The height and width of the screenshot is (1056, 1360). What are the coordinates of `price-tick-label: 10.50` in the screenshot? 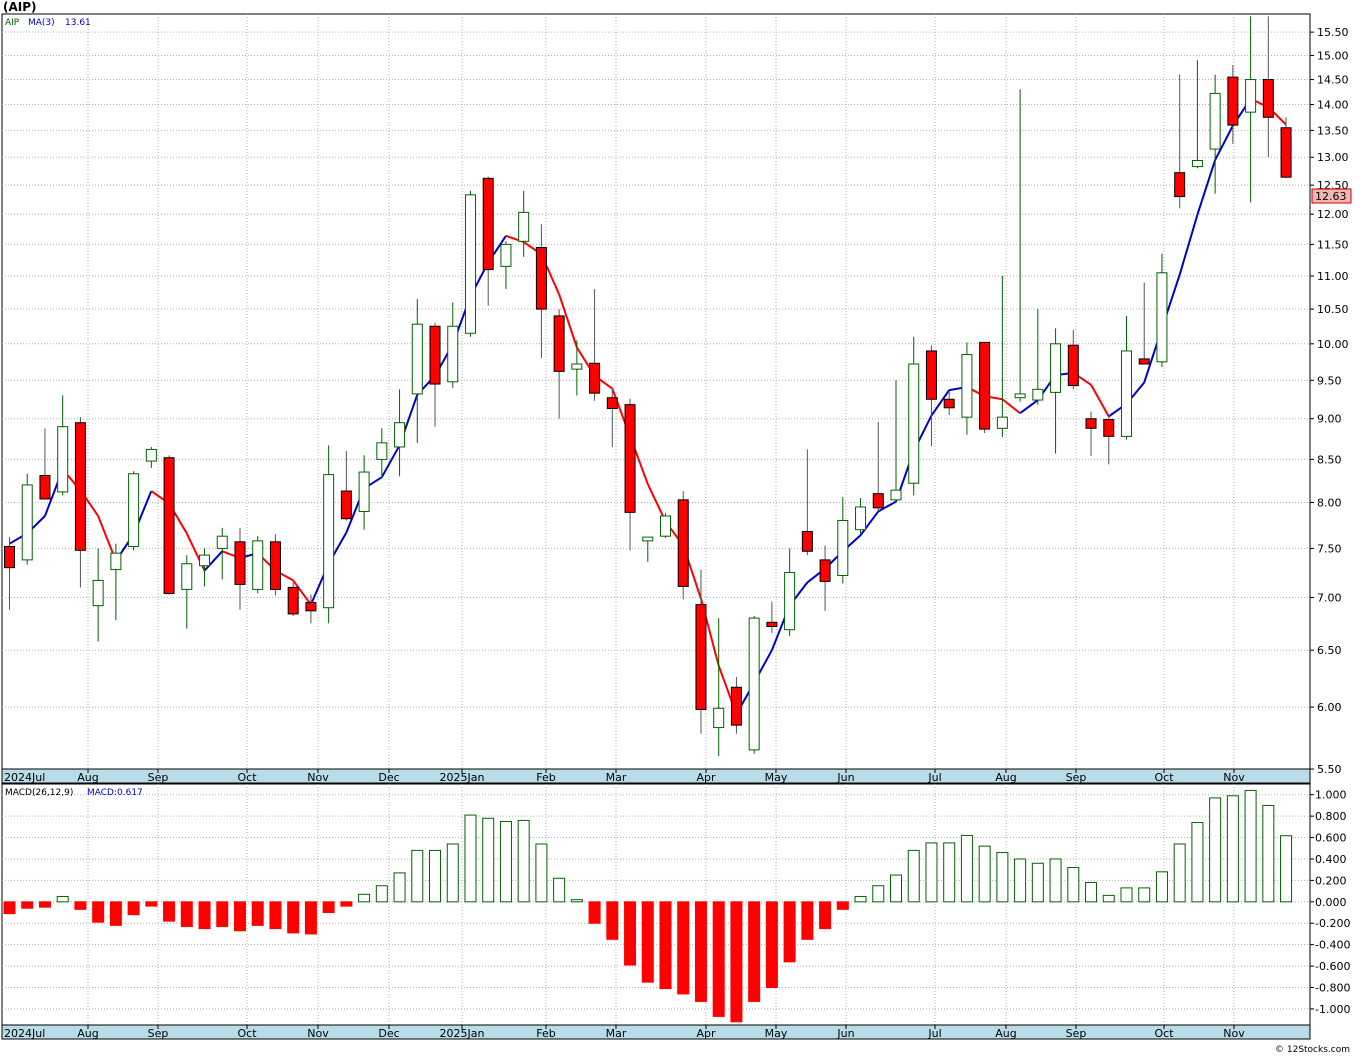 It's located at (1333, 309).